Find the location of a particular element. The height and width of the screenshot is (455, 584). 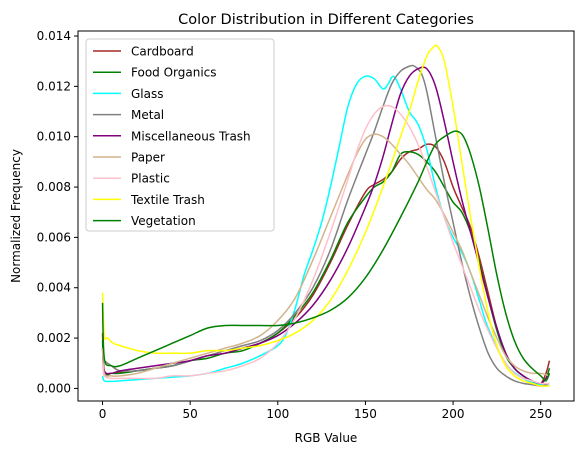

x-tick-label: 250 is located at coordinates (540, 414).